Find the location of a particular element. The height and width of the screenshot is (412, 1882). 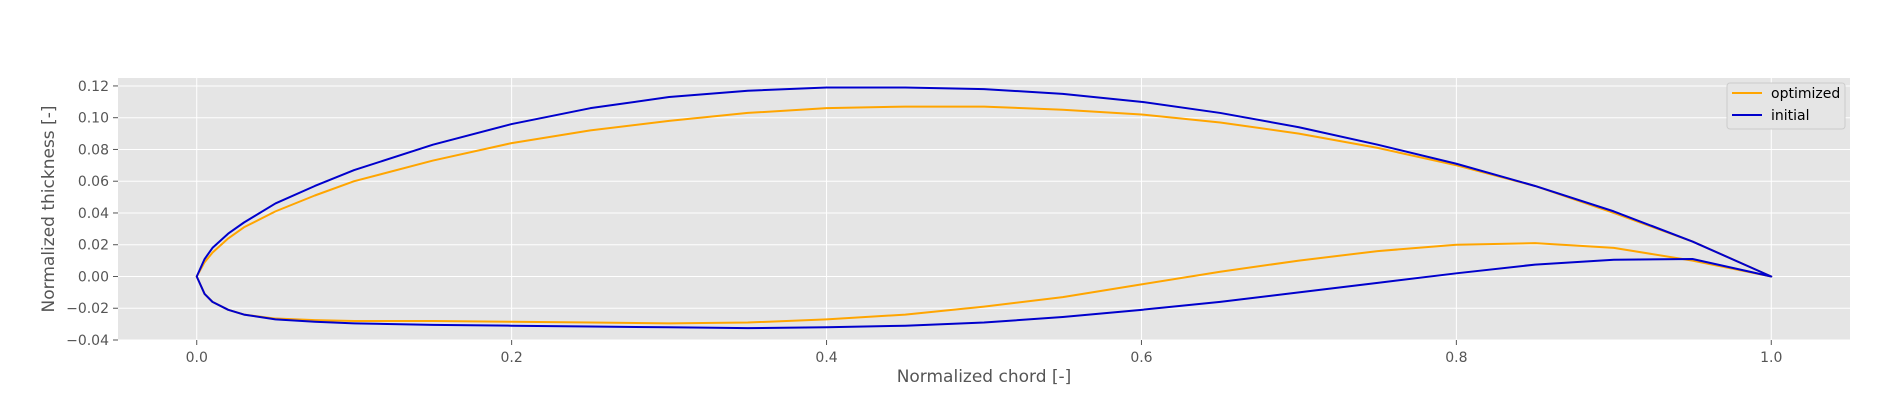

x-tick-label: 0.4 is located at coordinates (826, 358).